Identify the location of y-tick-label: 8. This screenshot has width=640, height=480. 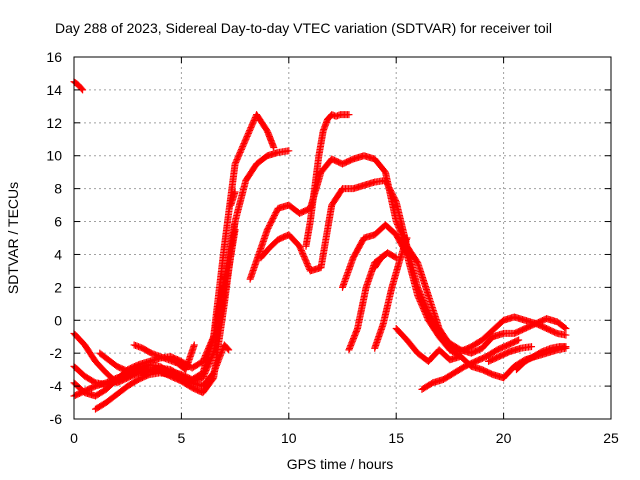
(58, 189).